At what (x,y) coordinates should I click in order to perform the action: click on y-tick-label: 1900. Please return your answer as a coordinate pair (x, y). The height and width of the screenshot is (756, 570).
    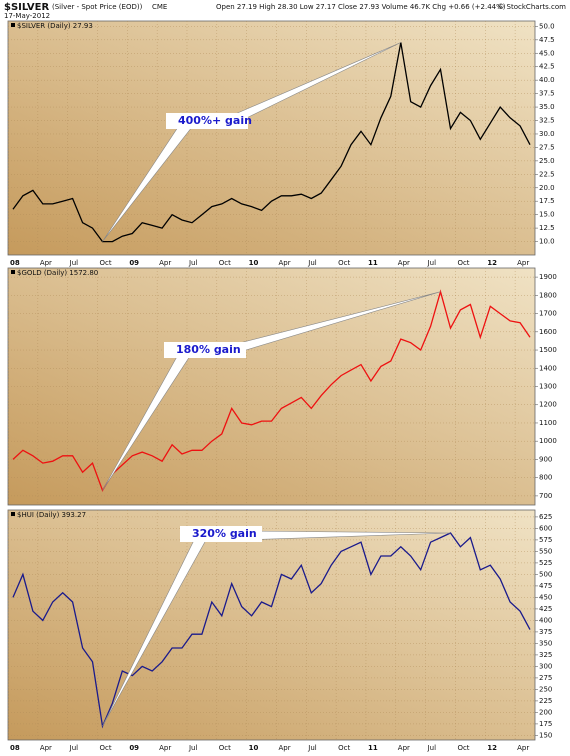
    Looking at the image, I should click on (548, 277).